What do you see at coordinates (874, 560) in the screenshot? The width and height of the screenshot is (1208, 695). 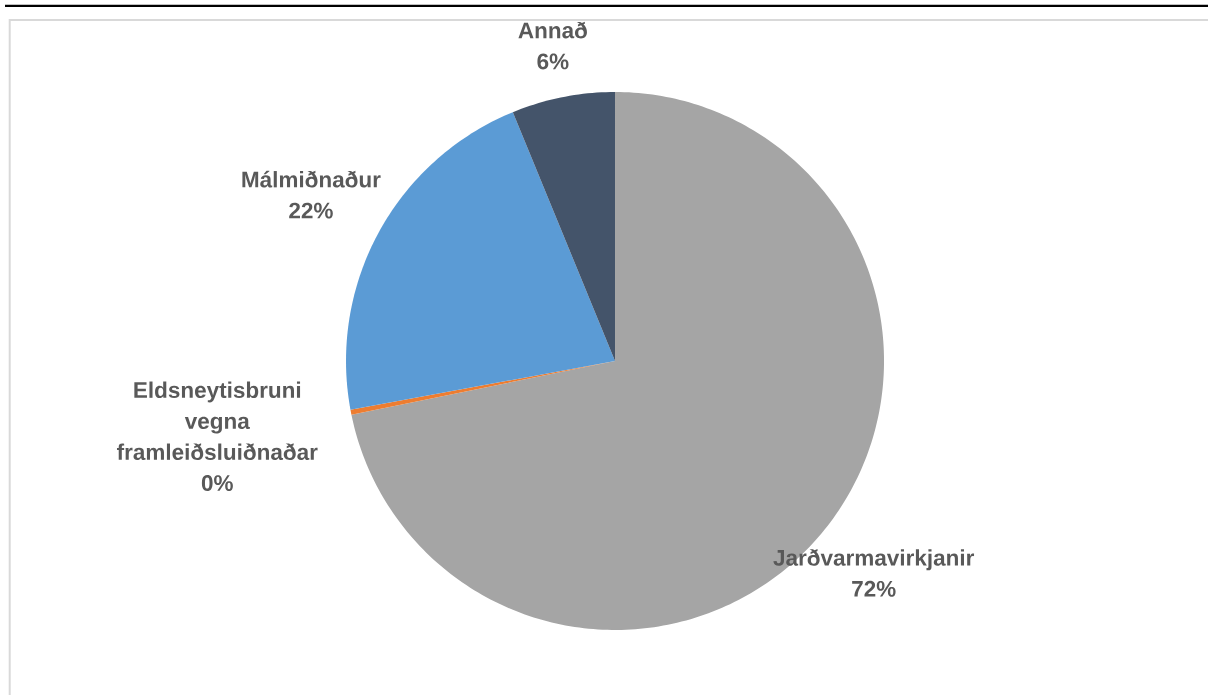 I see `slice-label: Jarðvarmavirkjanir` at bounding box center [874, 560].